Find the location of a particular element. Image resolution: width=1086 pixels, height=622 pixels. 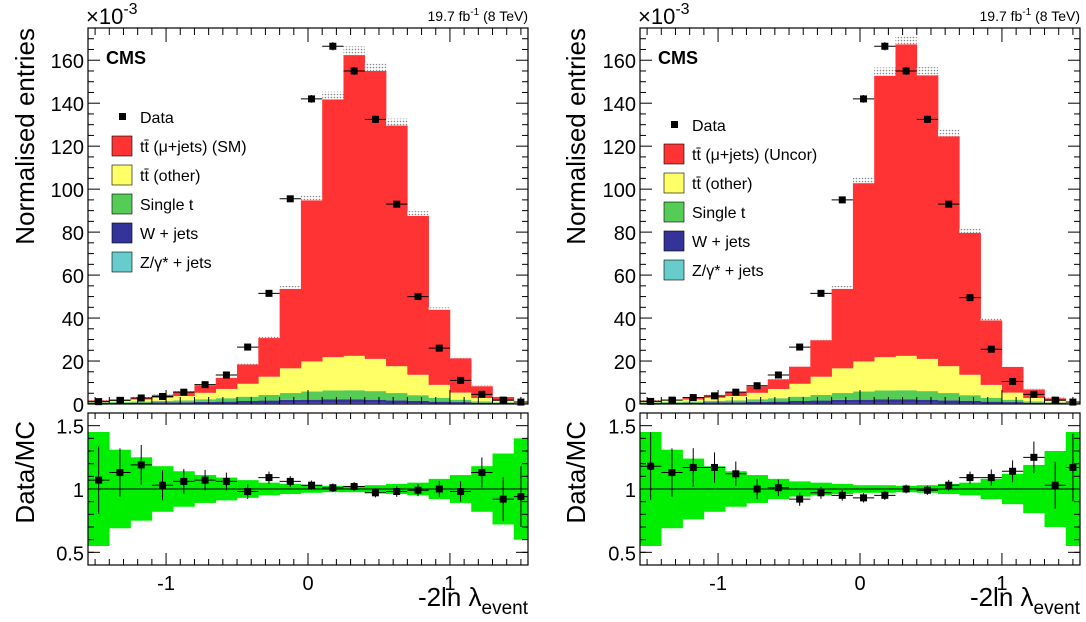

ratio-axis-label: Data/MC is located at coordinates (25, 472).